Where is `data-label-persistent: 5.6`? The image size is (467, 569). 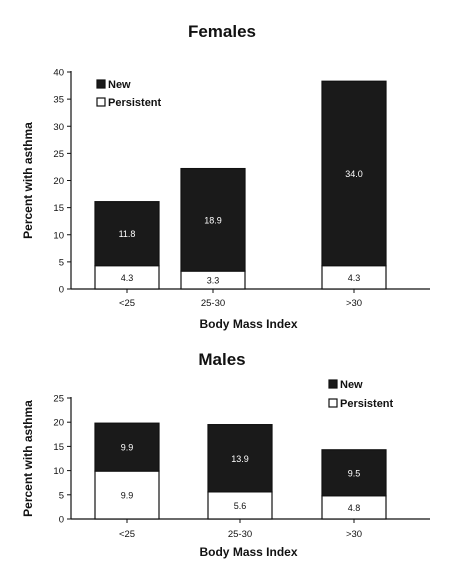 data-label-persistent: 5.6 is located at coordinates (240, 506).